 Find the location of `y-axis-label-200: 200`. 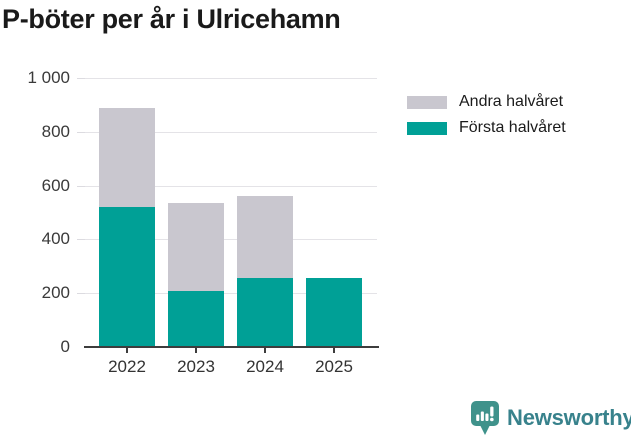

y-axis-label-200: 200 is located at coordinates (55, 293).